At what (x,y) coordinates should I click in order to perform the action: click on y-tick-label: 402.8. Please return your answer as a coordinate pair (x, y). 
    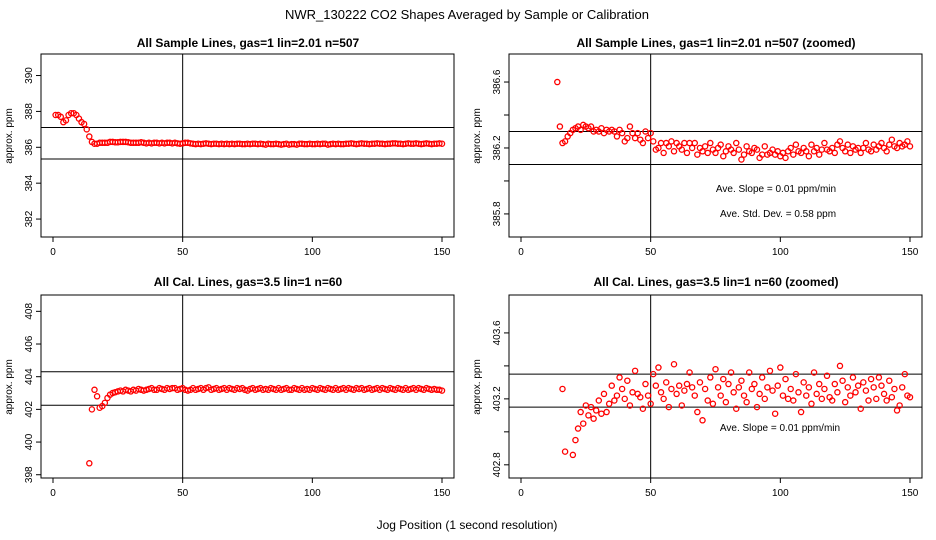
    Looking at the image, I should click on (497, 464).